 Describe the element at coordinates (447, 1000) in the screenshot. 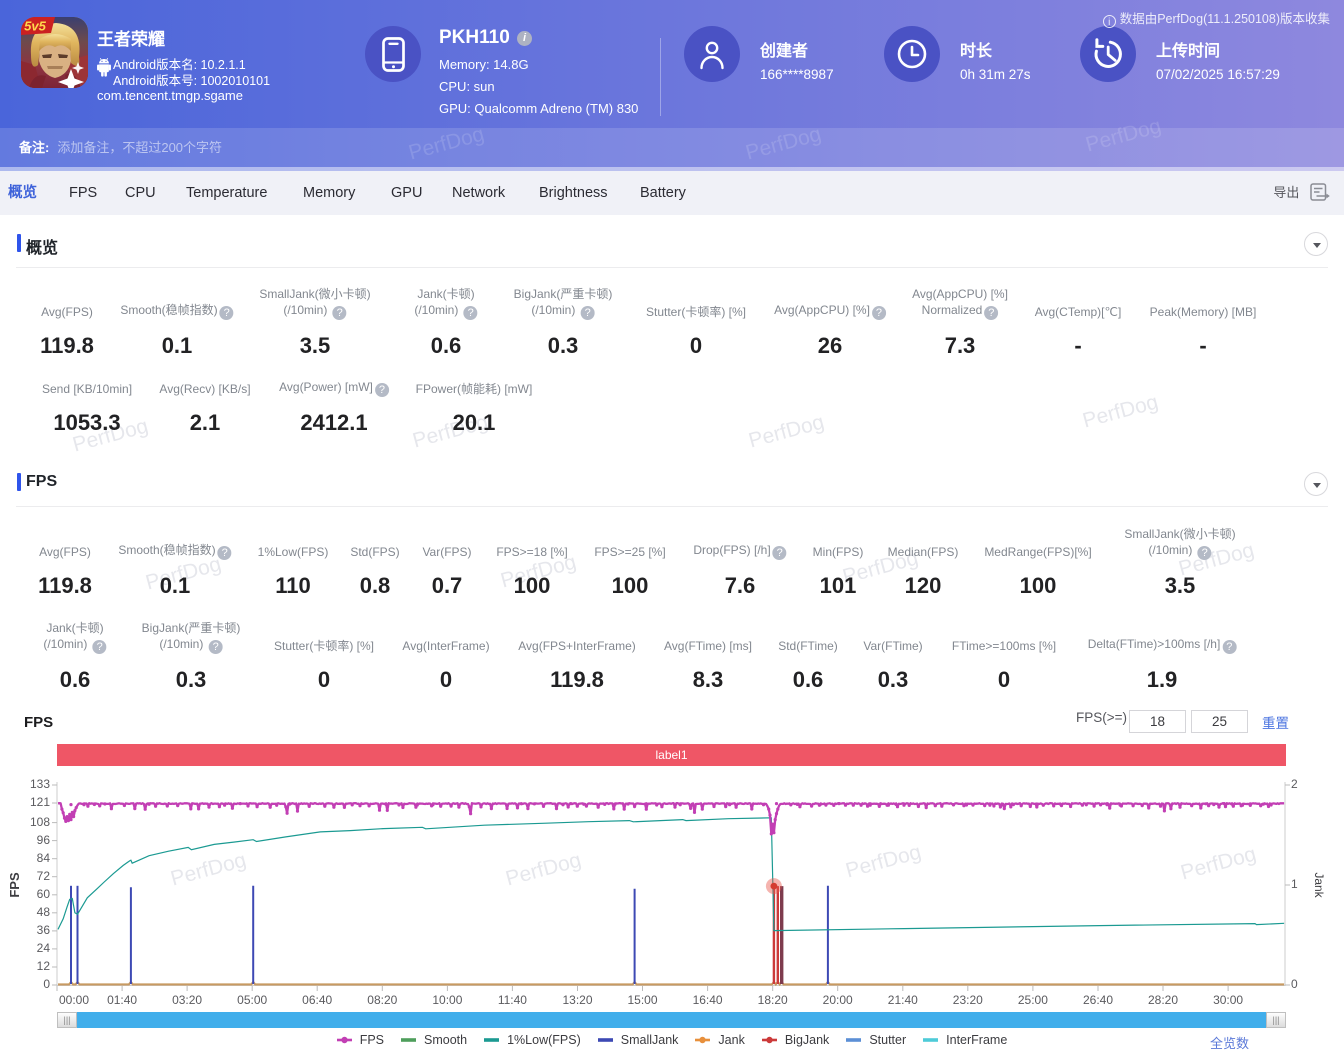

I see `svg-text: 10:00` at that location.